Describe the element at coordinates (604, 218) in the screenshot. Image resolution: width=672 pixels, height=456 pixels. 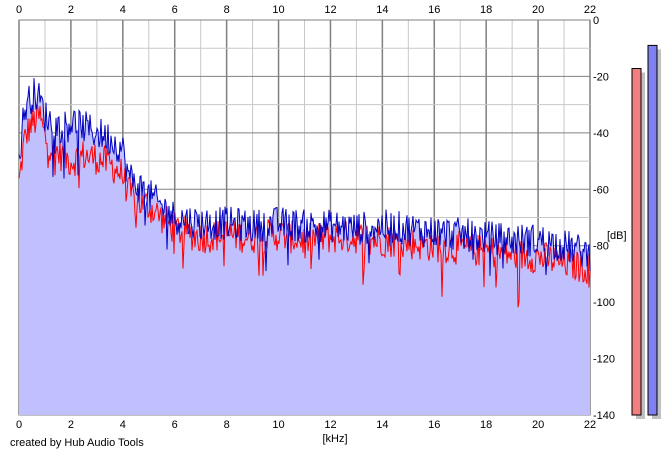
I see `y-tick-labels: 0 -20 -40 -60 -80 -100 -120 -140` at that location.